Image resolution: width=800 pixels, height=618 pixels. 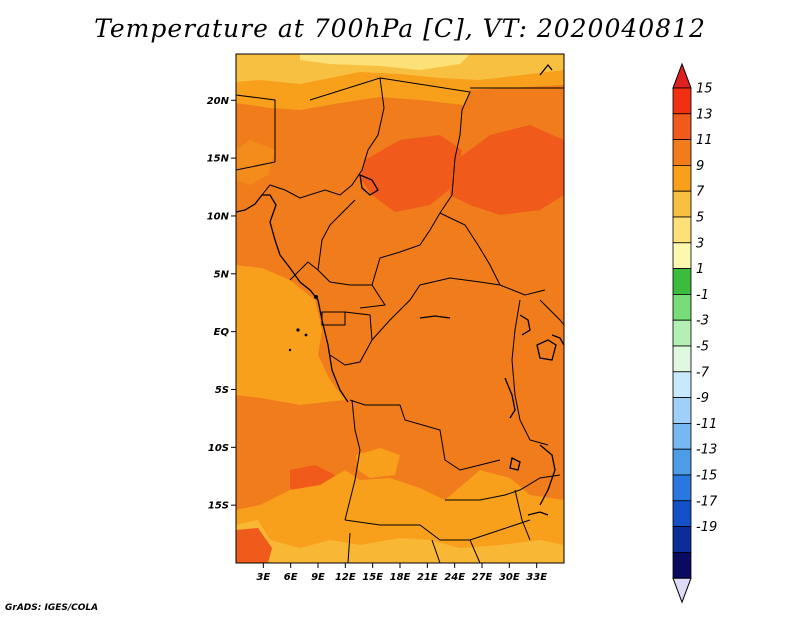 I want to click on lon-tick-label: 15E, so click(x=372, y=577).